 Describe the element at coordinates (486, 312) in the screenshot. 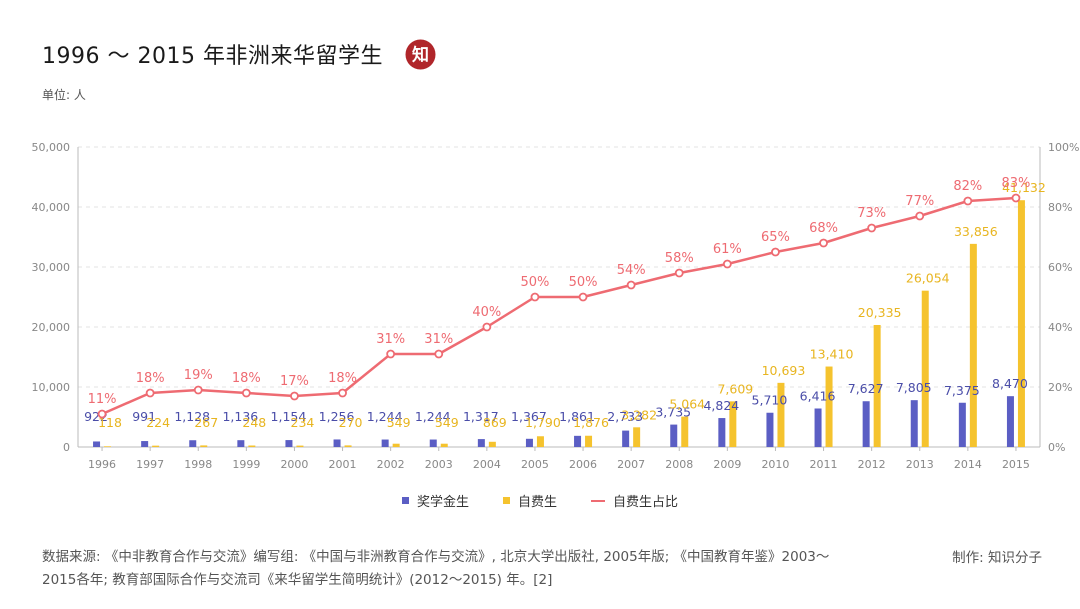

I see `ratio-label: 40%` at that location.